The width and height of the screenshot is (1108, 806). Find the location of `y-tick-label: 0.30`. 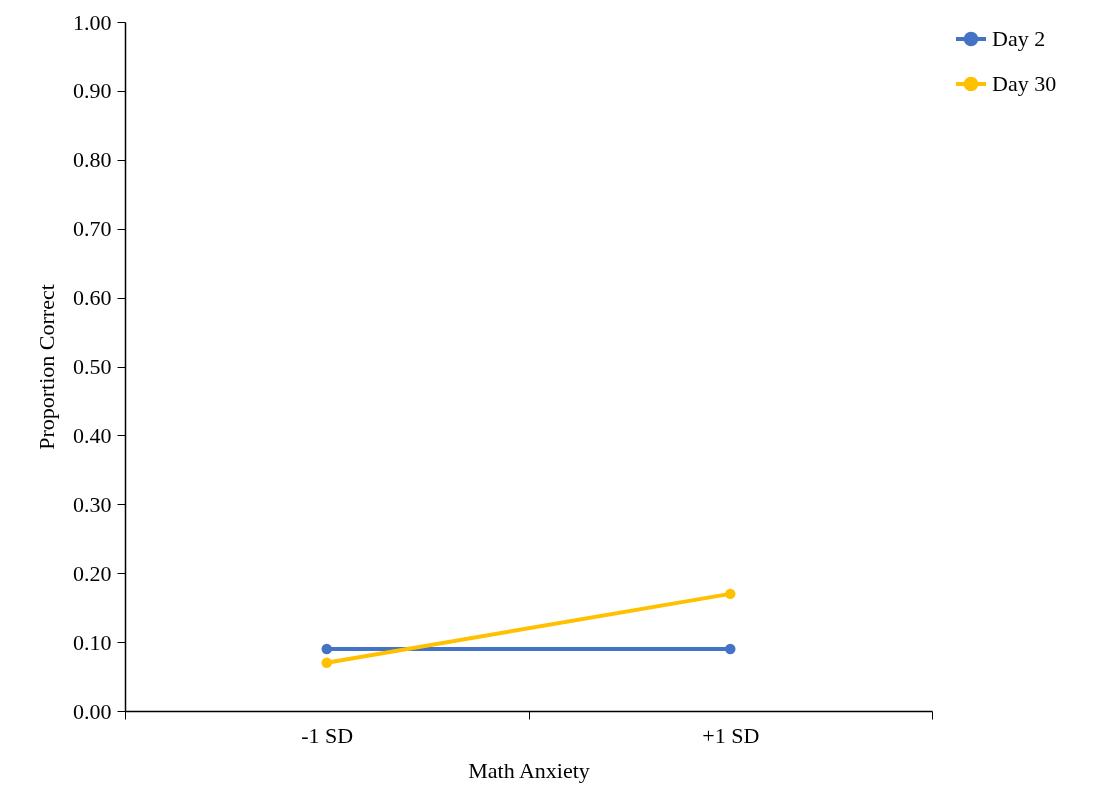

y-tick-label: 0.30 is located at coordinates (92, 504).